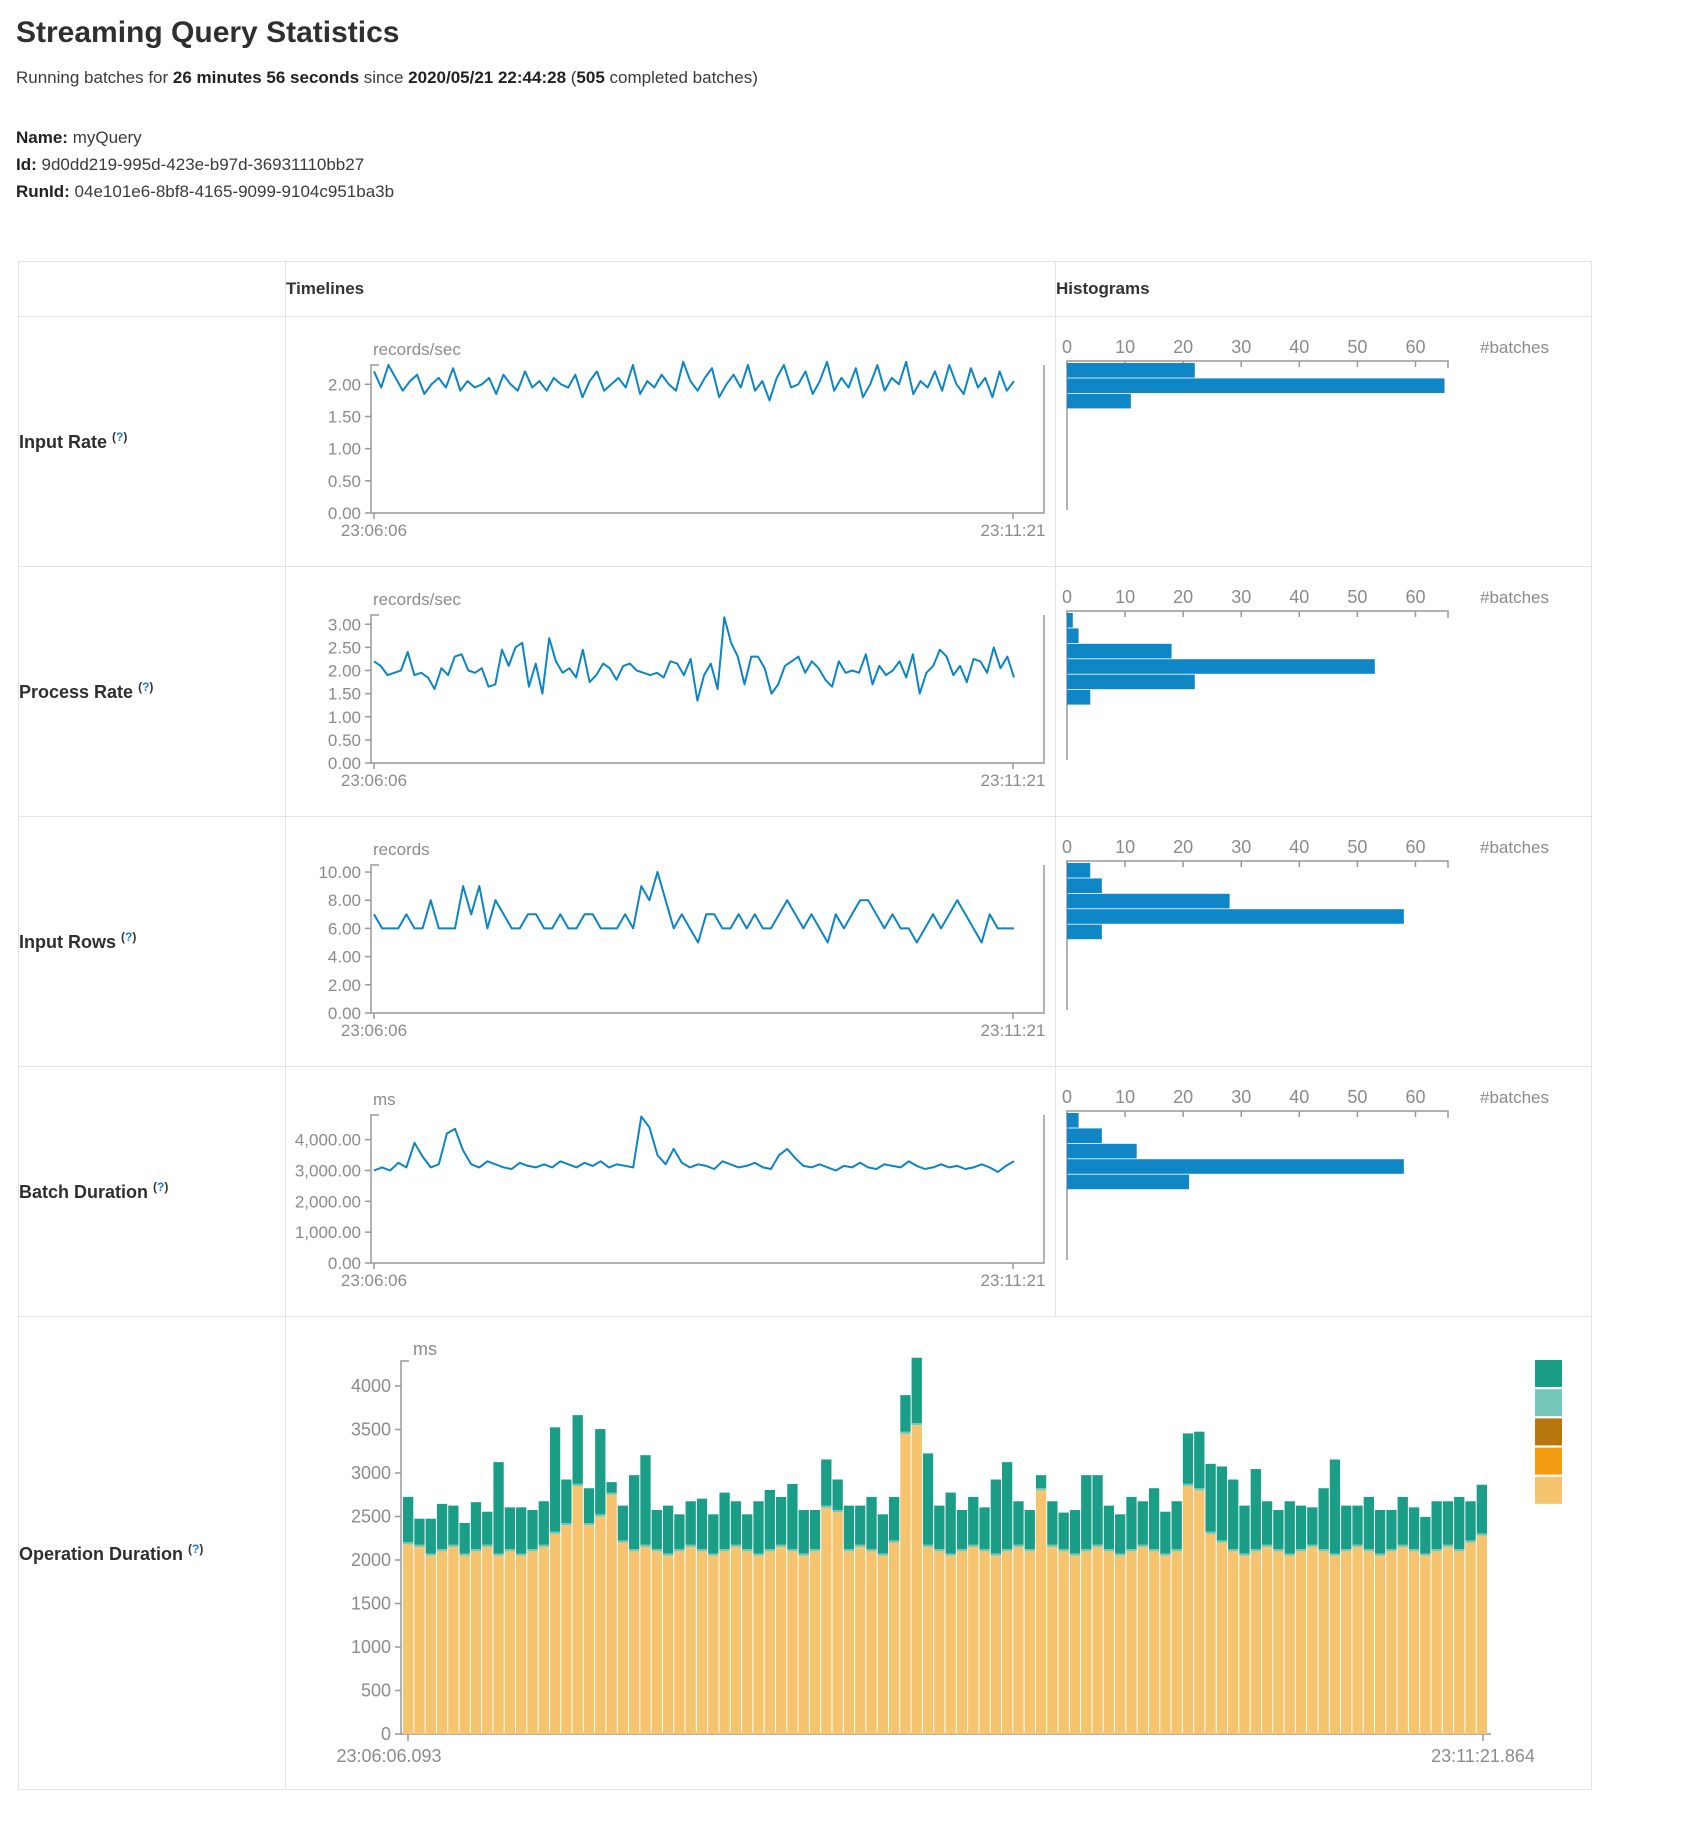 This screenshot has width=1693, height=1836. I want to click on query-id-value: 9d0dd219-995d-423e-b97d-36931110bb27, so click(200, 164).